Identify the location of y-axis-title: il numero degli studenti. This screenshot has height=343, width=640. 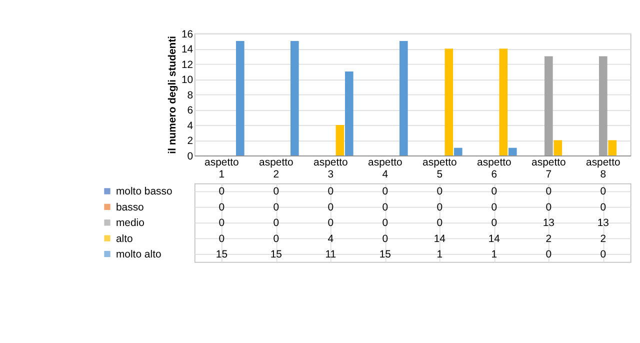
(172, 95).